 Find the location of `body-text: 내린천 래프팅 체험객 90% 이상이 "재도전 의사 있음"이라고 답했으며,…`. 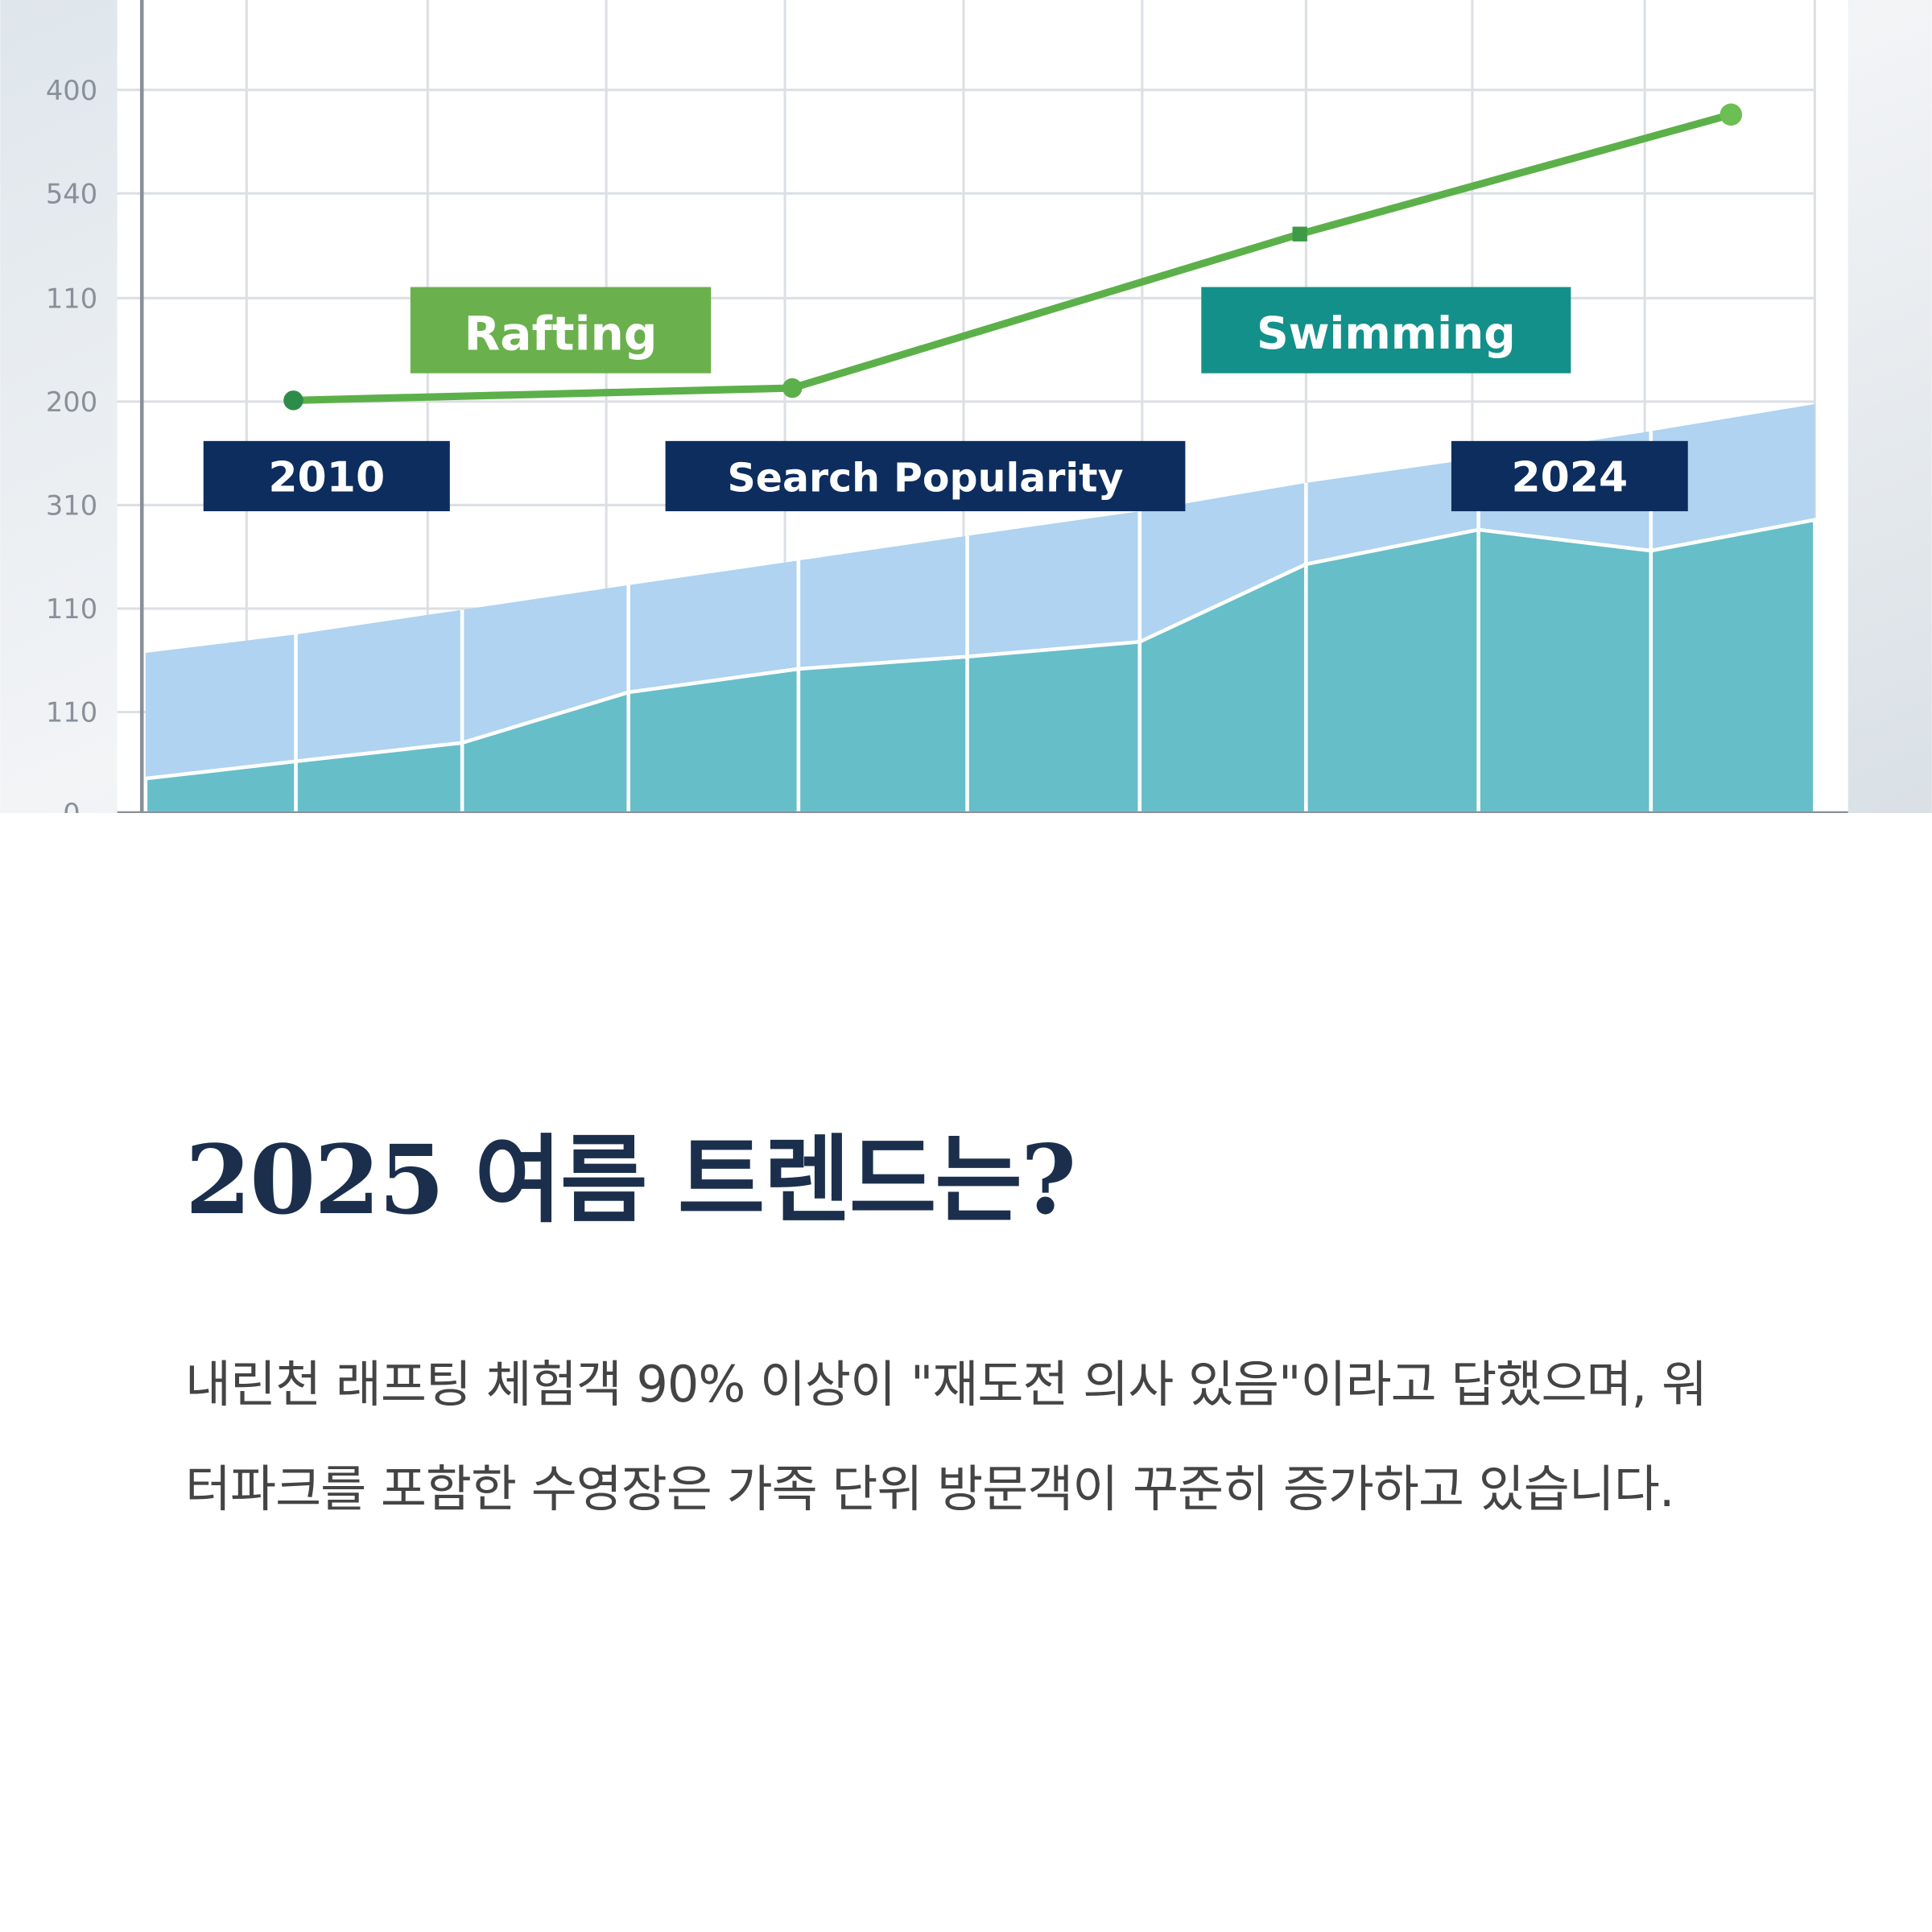

body-text: 내린천 래프팅 체험객 90% 이상이 "재도전 의사 있음"이라고 답했으며,… is located at coordinates (946, 1436).